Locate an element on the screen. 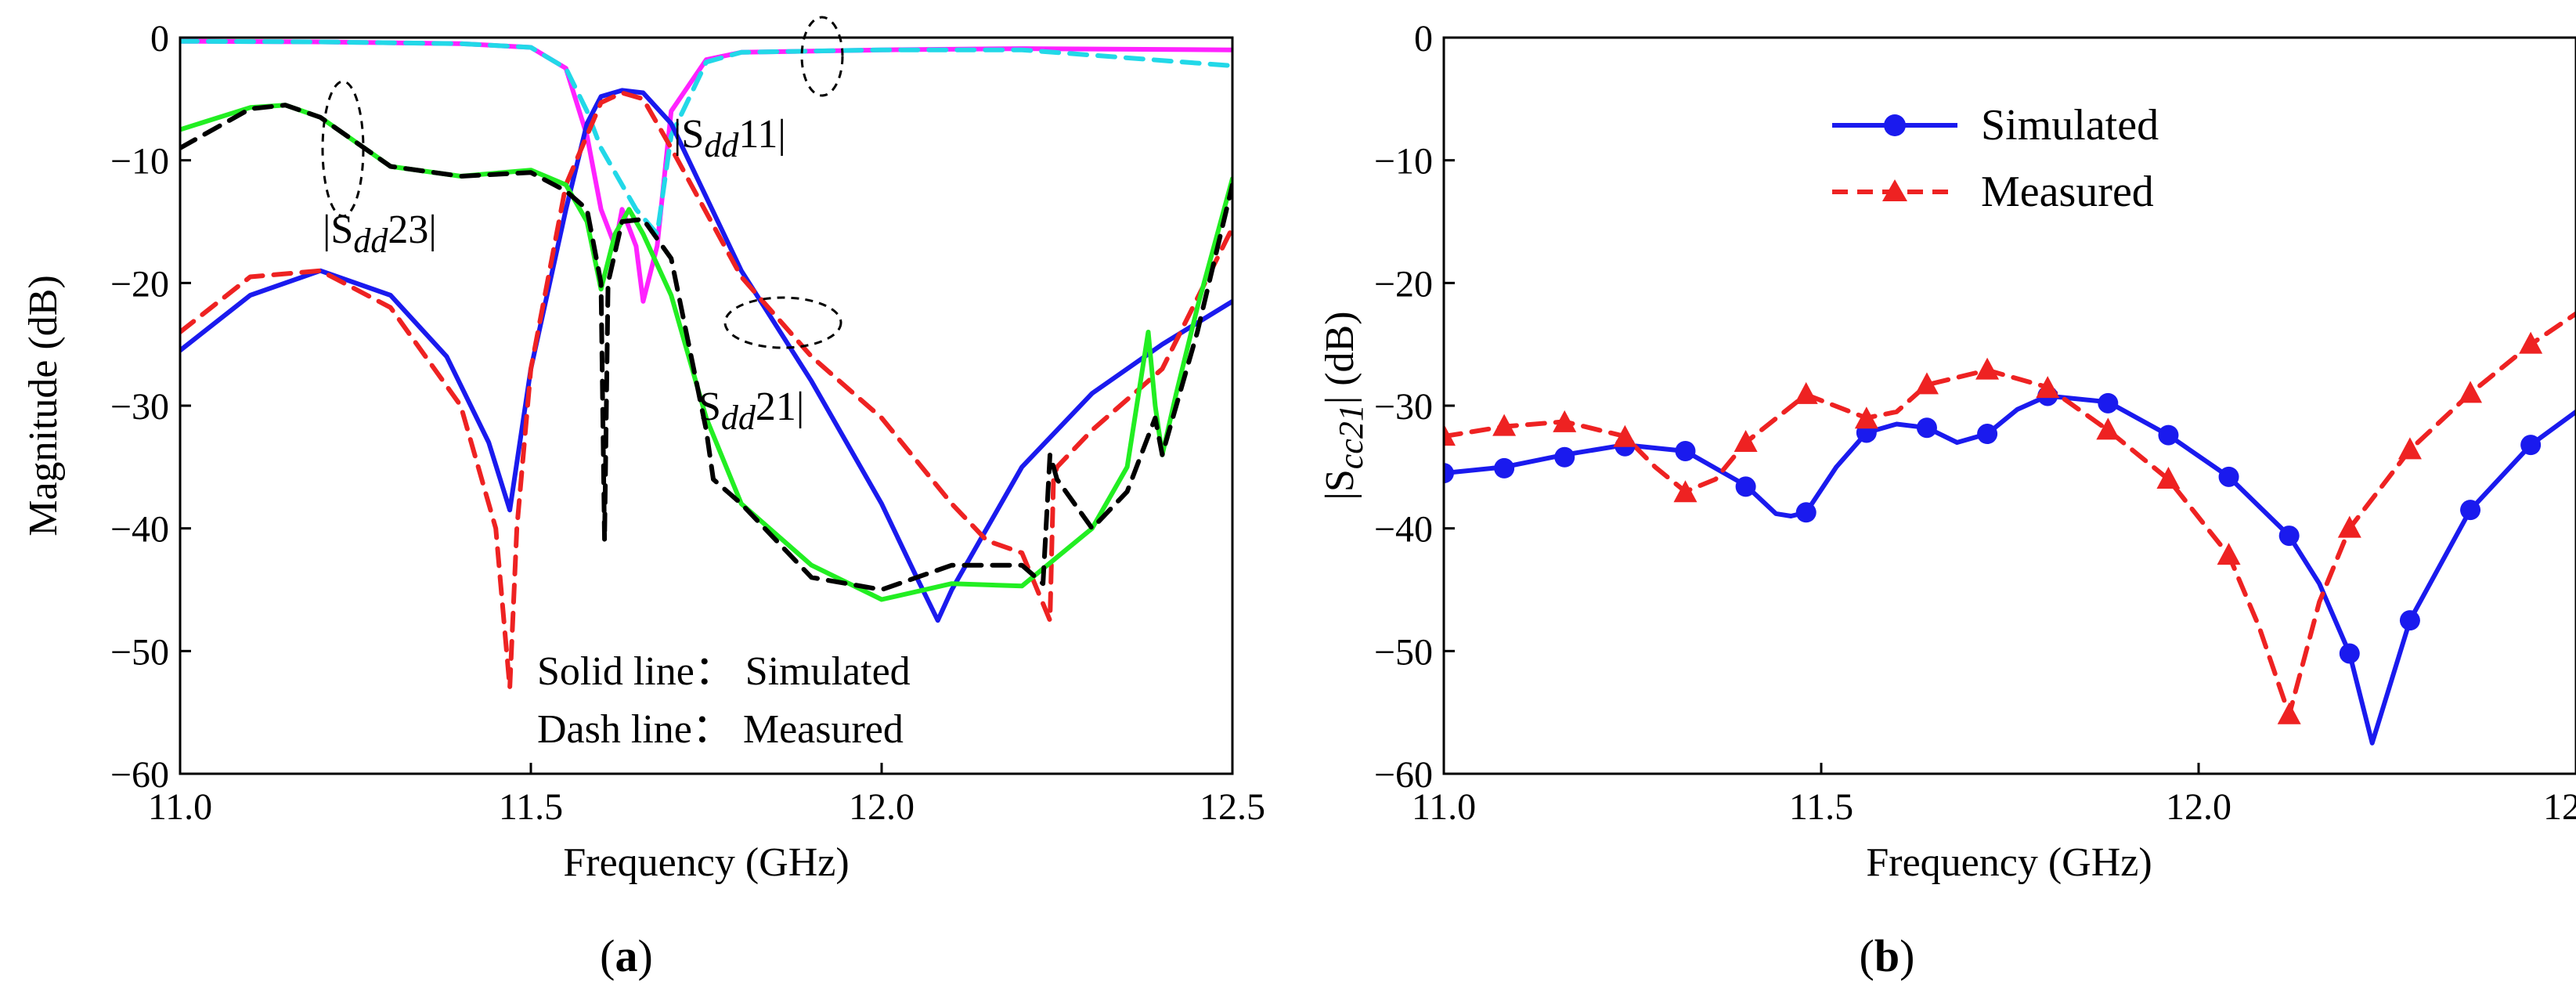 The height and width of the screenshot is (1004, 2576). panel-b-y-tick-label: −20 is located at coordinates (1403, 284).